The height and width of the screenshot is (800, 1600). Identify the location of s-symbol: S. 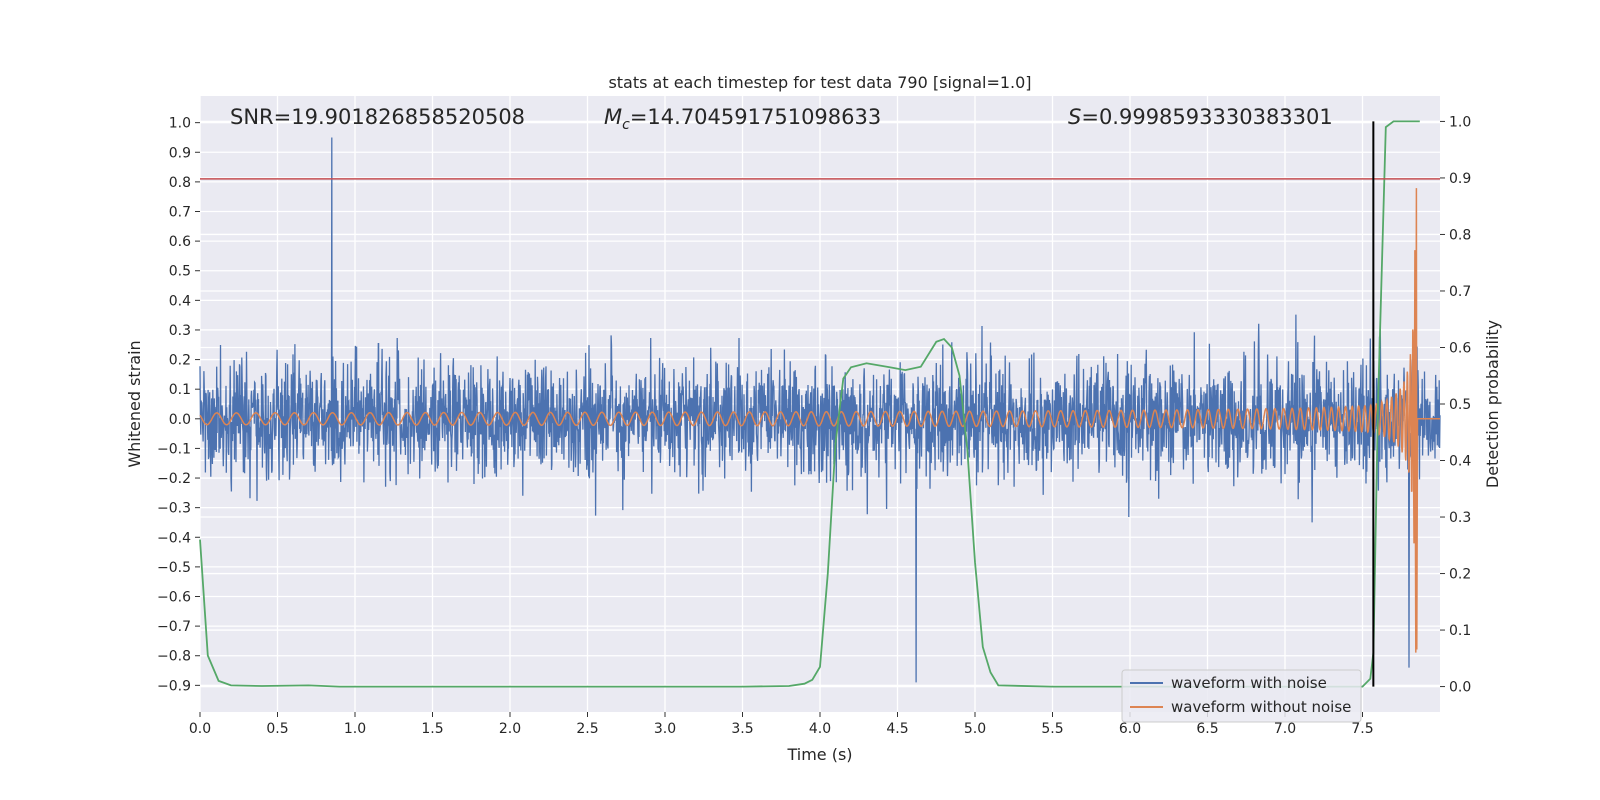
(1074, 117).